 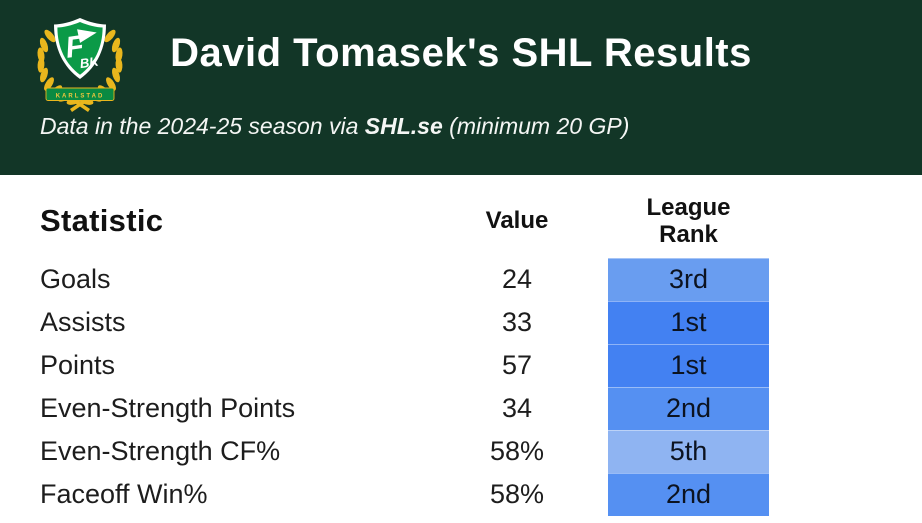 I want to click on value-cell: 33, so click(x=517, y=322).